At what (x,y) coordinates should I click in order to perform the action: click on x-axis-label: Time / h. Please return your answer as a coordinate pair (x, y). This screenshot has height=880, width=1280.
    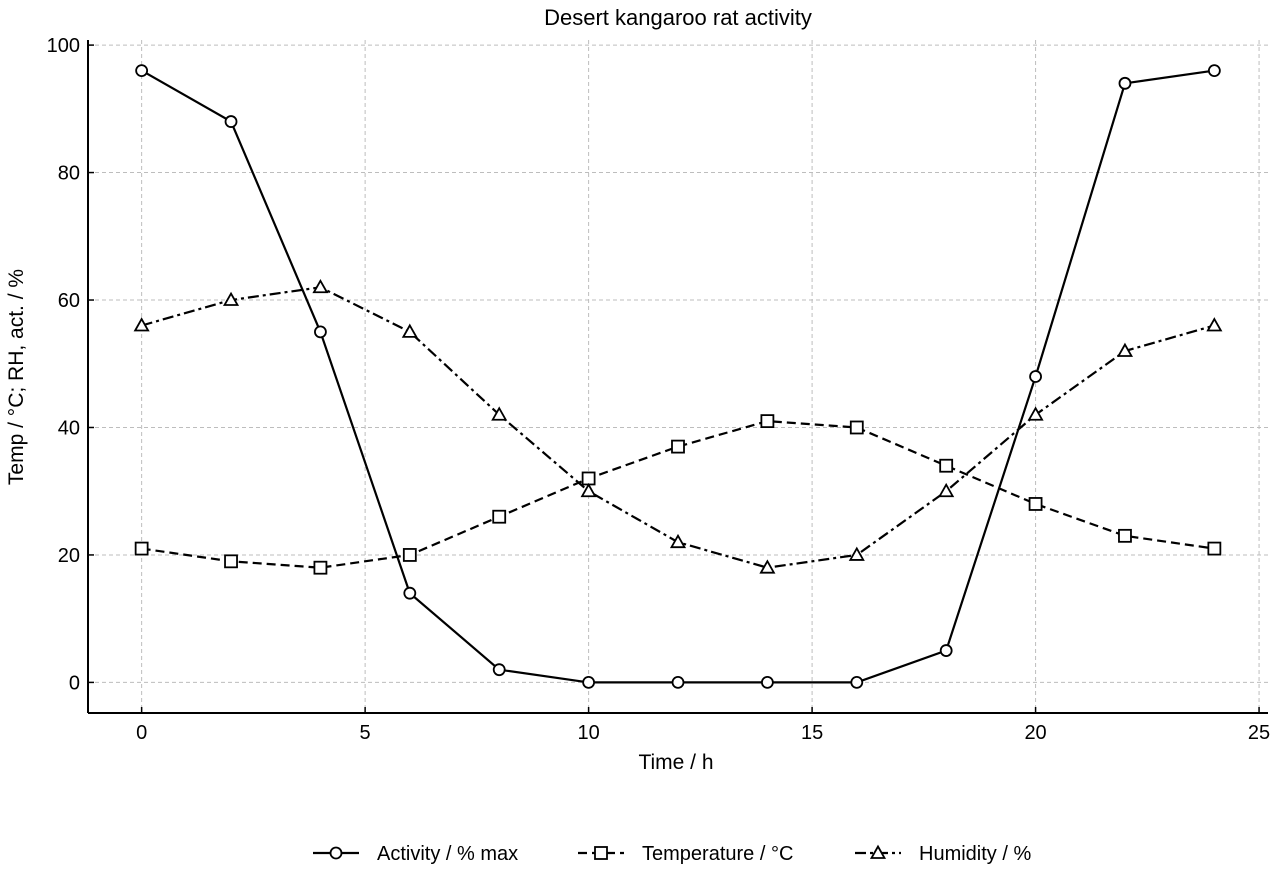
    Looking at the image, I should click on (675, 762).